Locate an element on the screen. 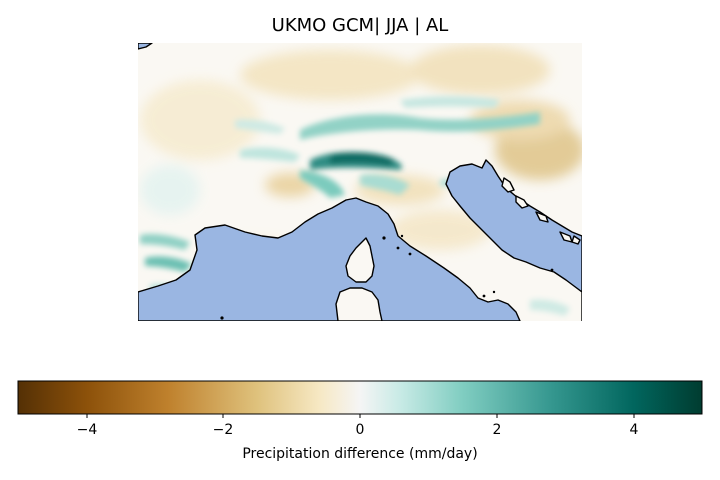  western-mediterranean is located at coordinates (329, 259).